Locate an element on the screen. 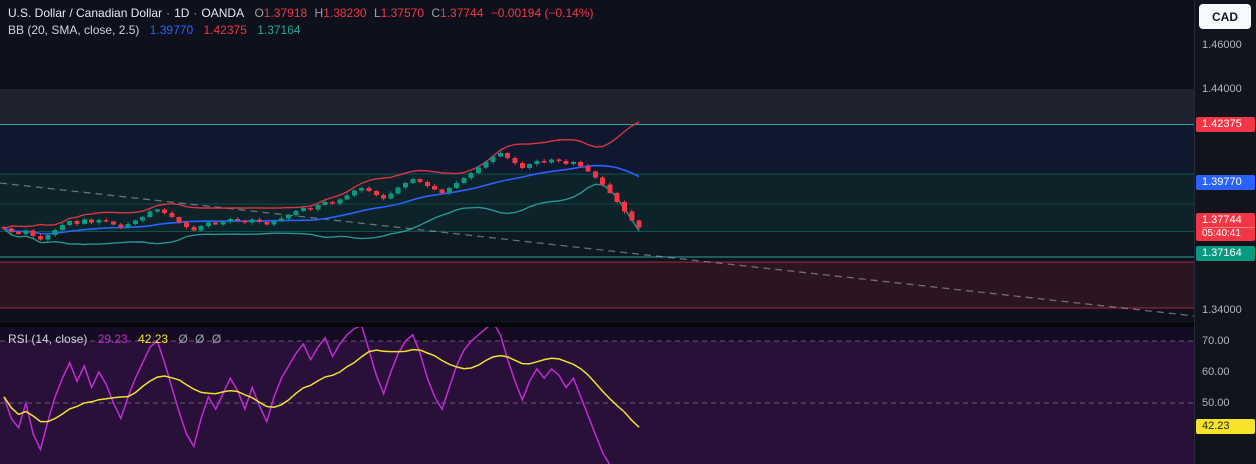  ohlc-low-label: L is located at coordinates (377, 13).